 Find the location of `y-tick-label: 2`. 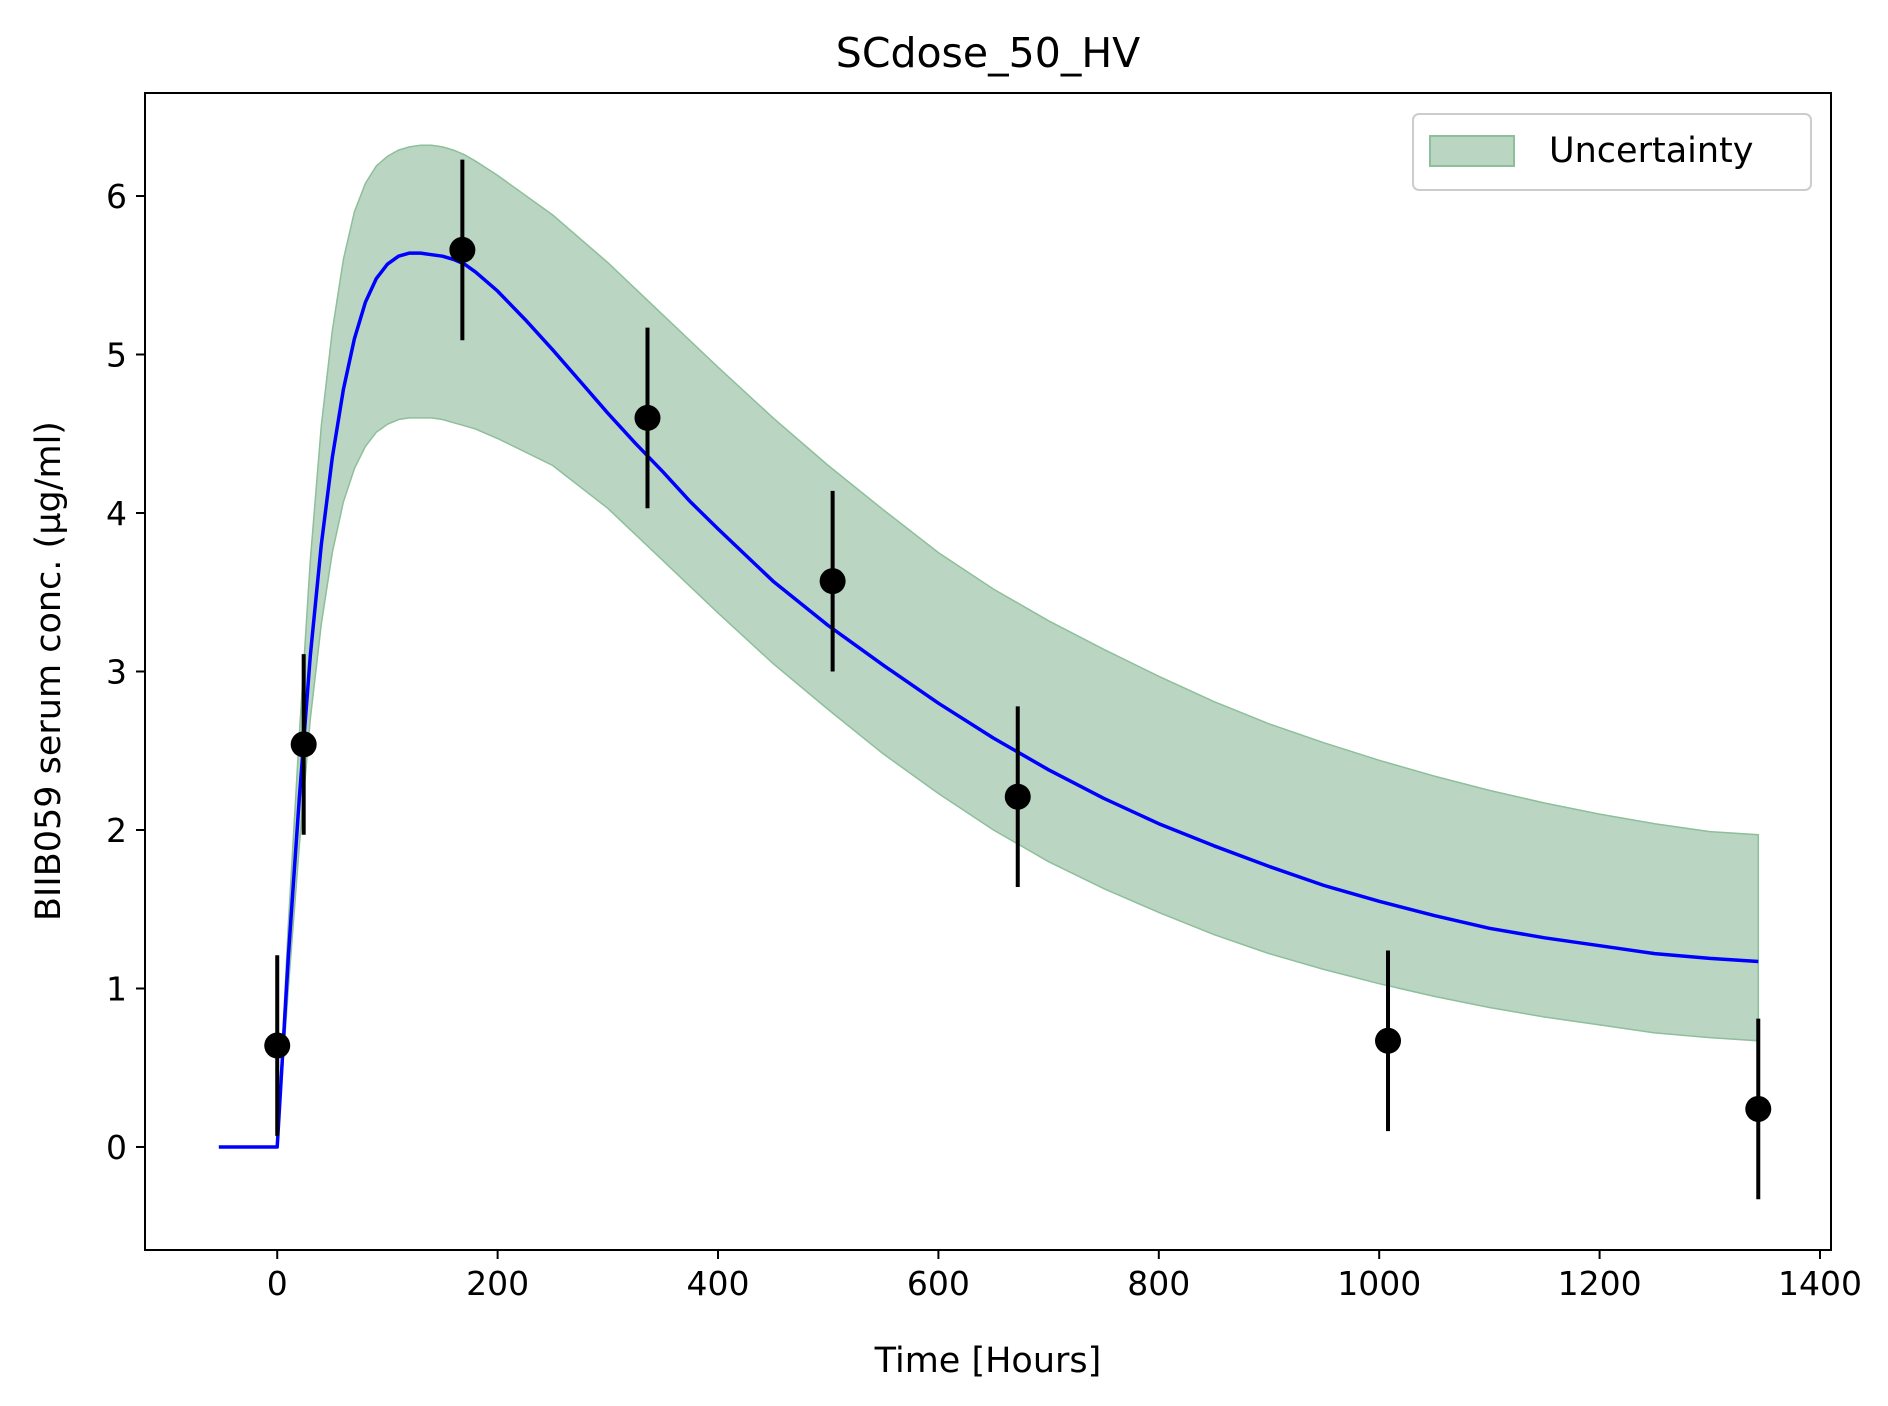

y-tick-label: 2 is located at coordinates (116, 830).